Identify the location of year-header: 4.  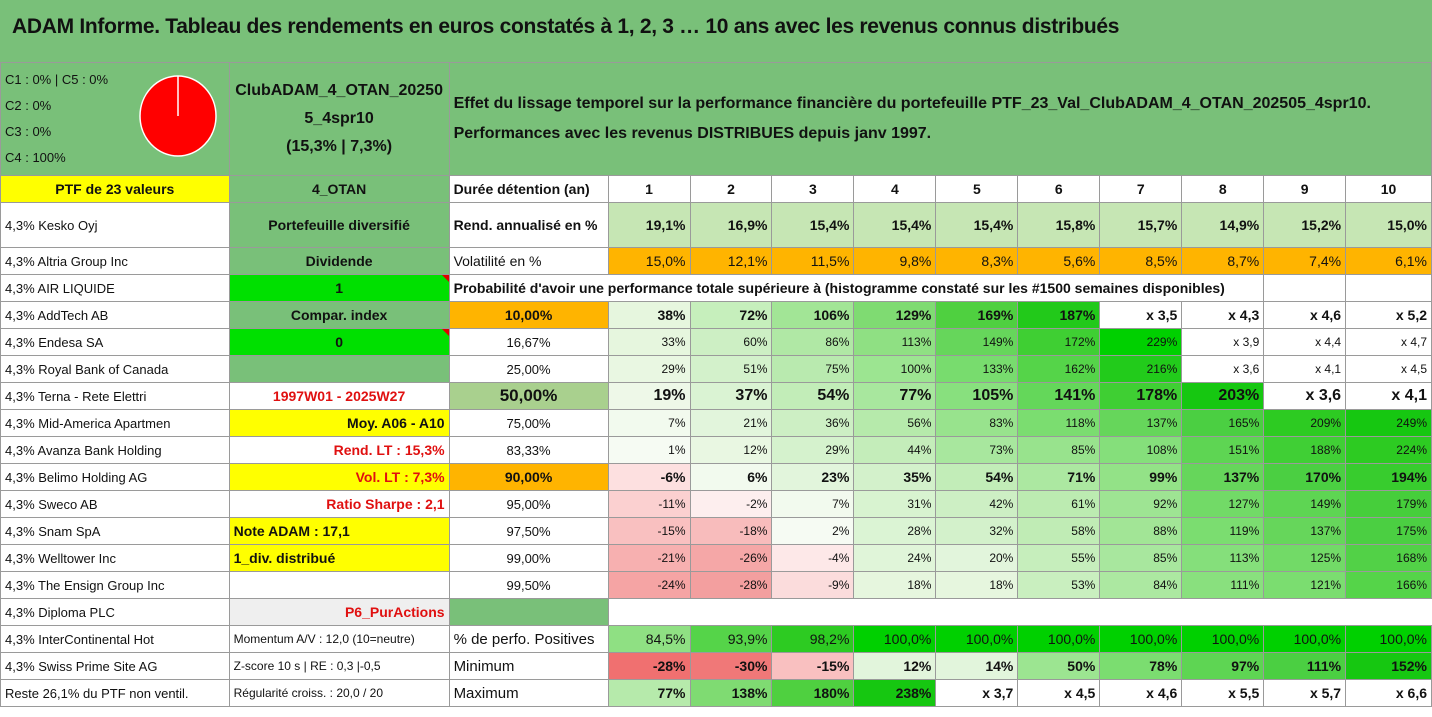
(895, 189).